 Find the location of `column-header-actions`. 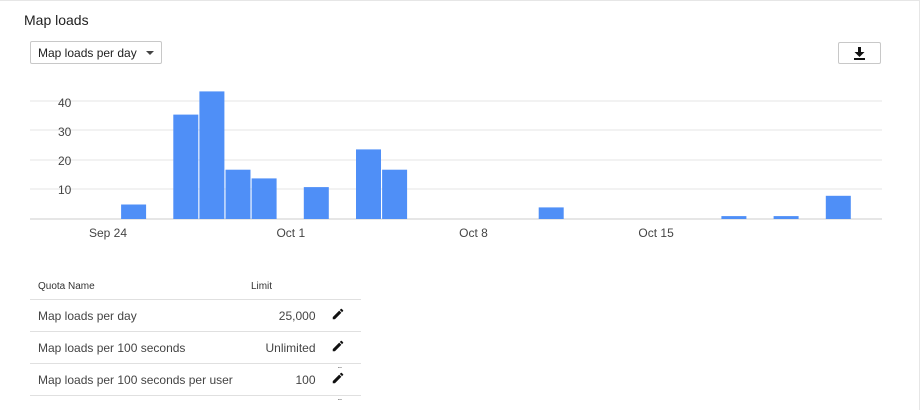

column-header-actions is located at coordinates (338, 287).